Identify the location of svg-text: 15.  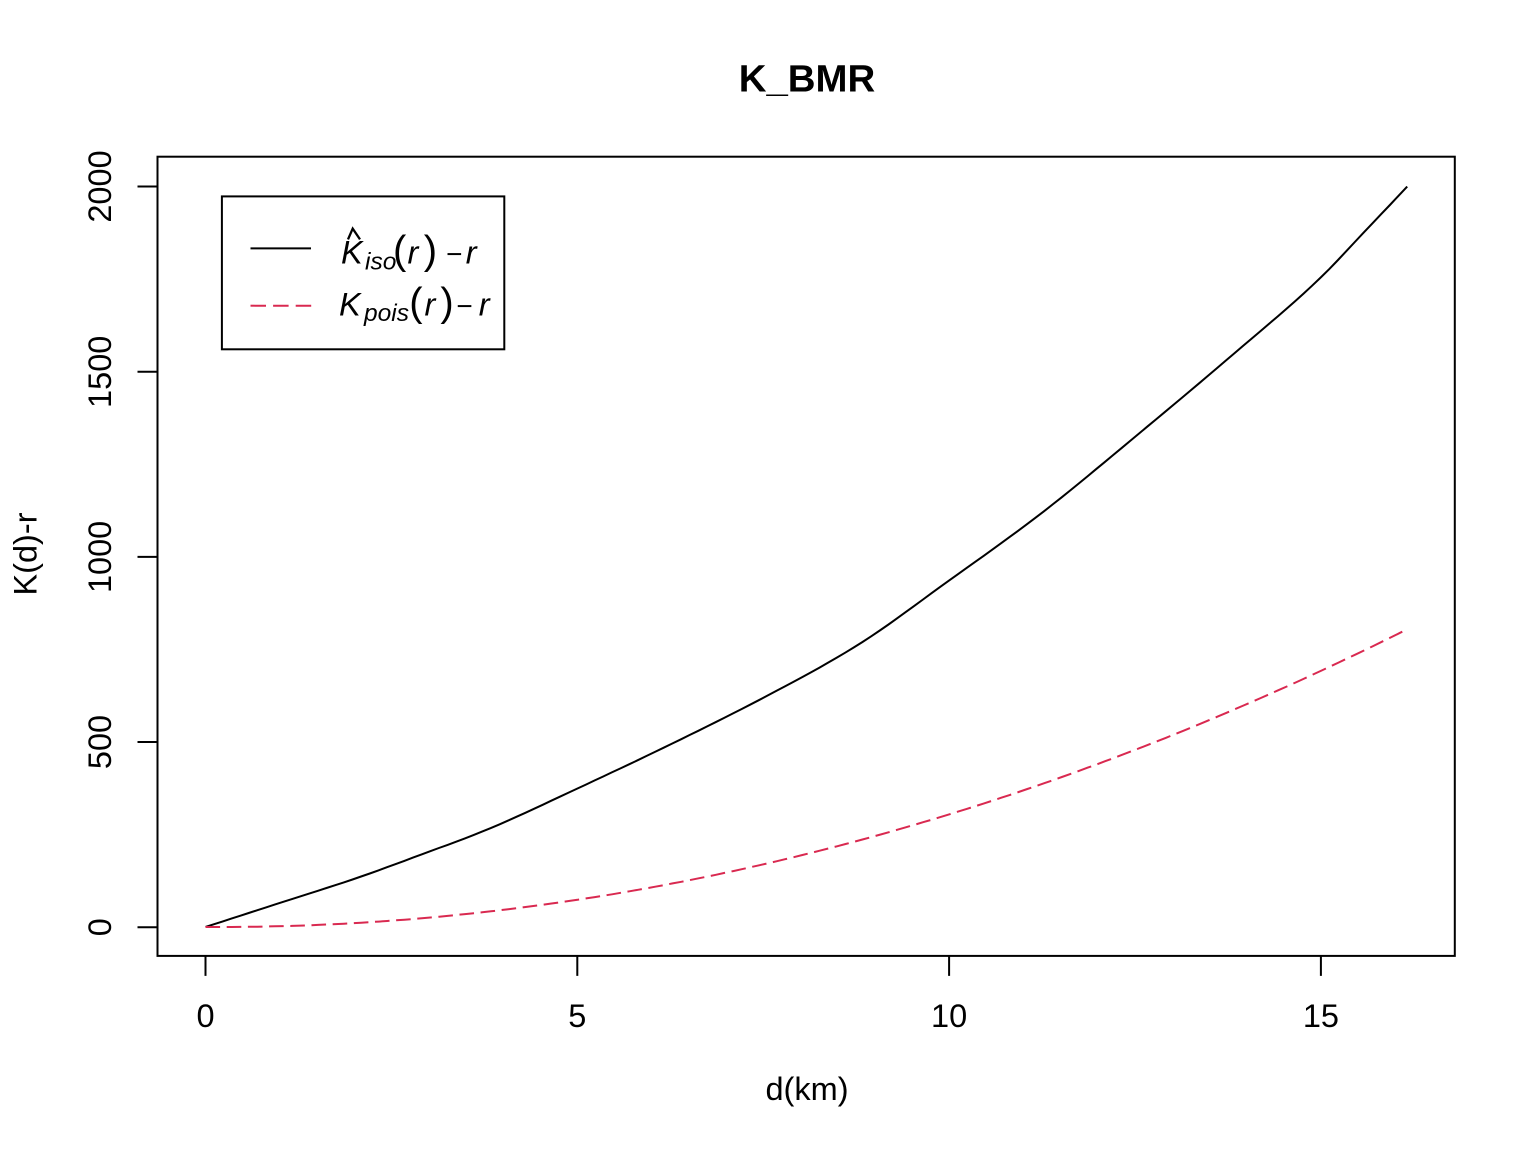
(1321, 1016).